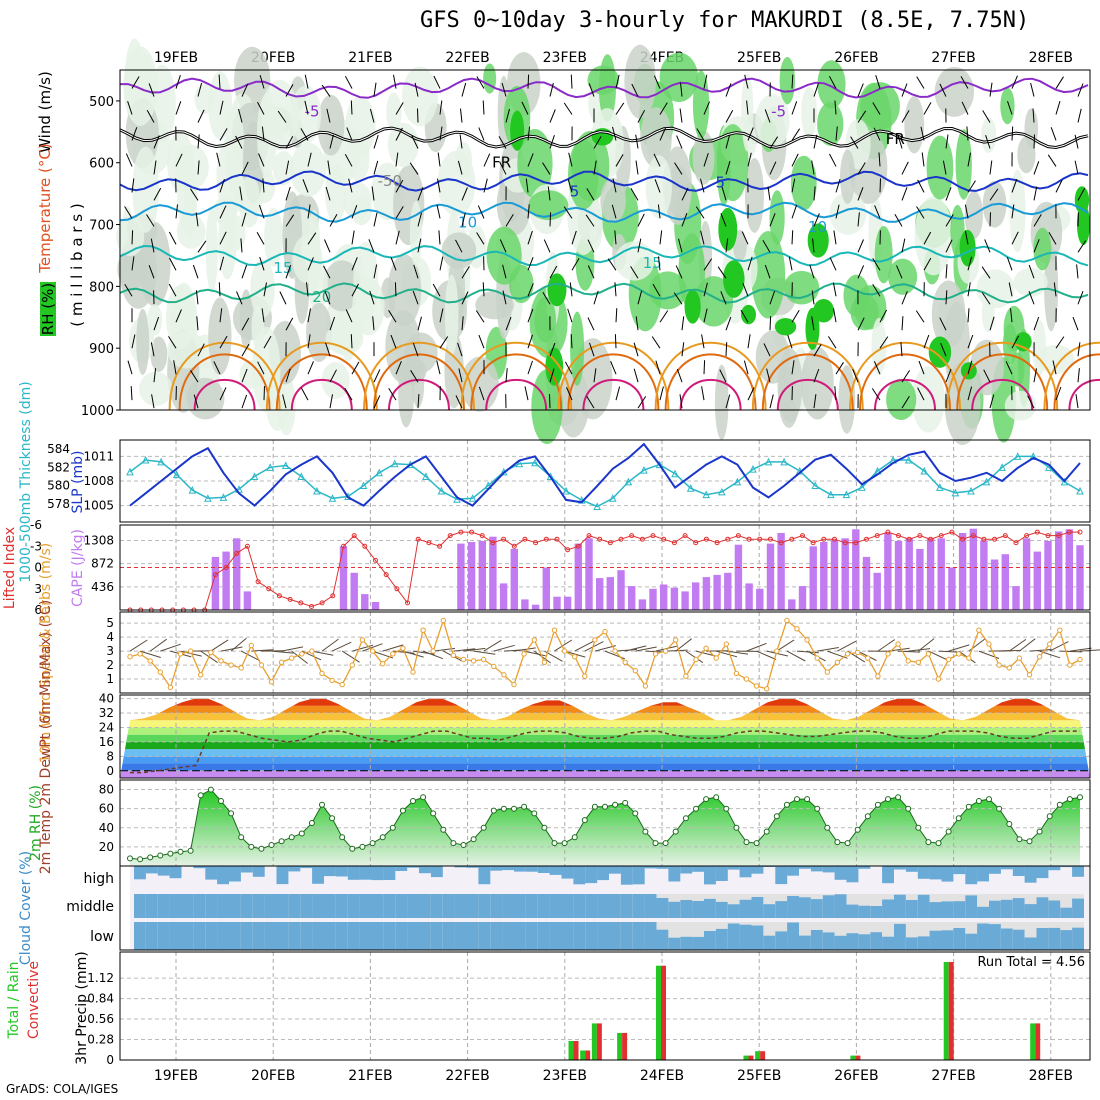  I want to click on temp-tick-label: 16, so click(106, 742).